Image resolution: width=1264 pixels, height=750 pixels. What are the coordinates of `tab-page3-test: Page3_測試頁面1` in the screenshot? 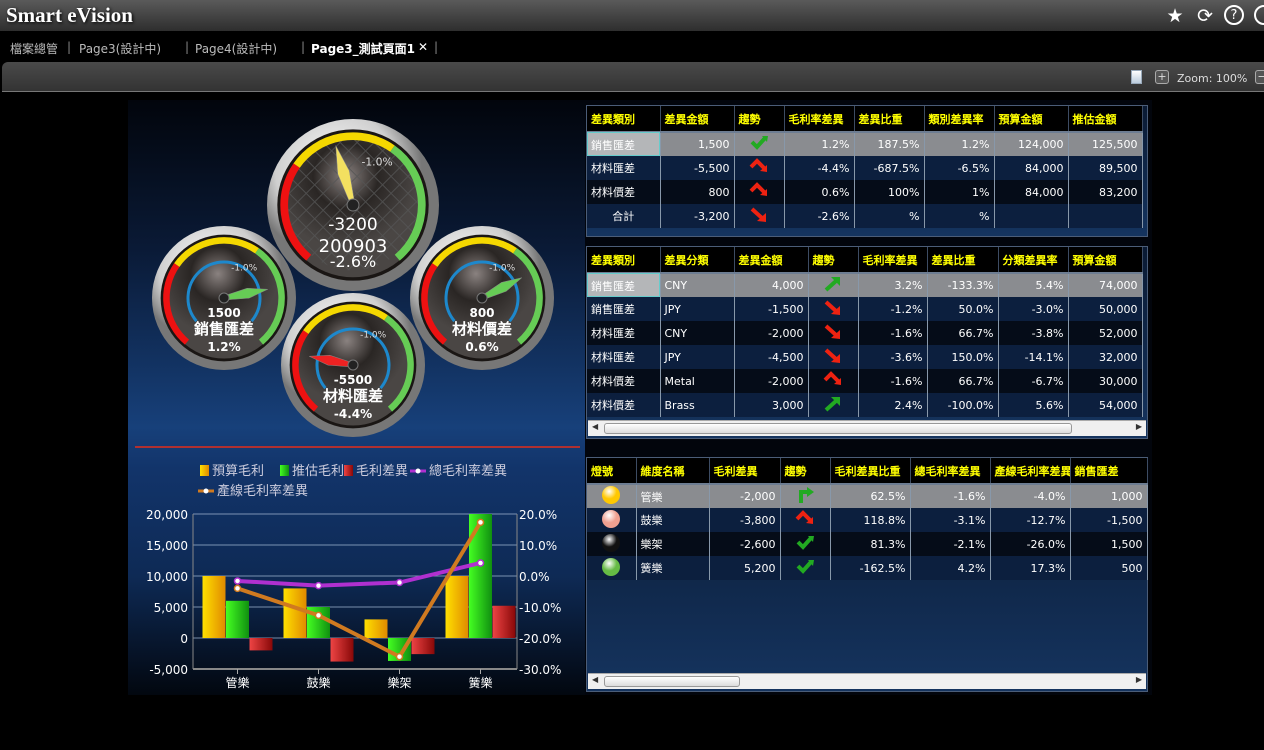 It's located at (363, 49).